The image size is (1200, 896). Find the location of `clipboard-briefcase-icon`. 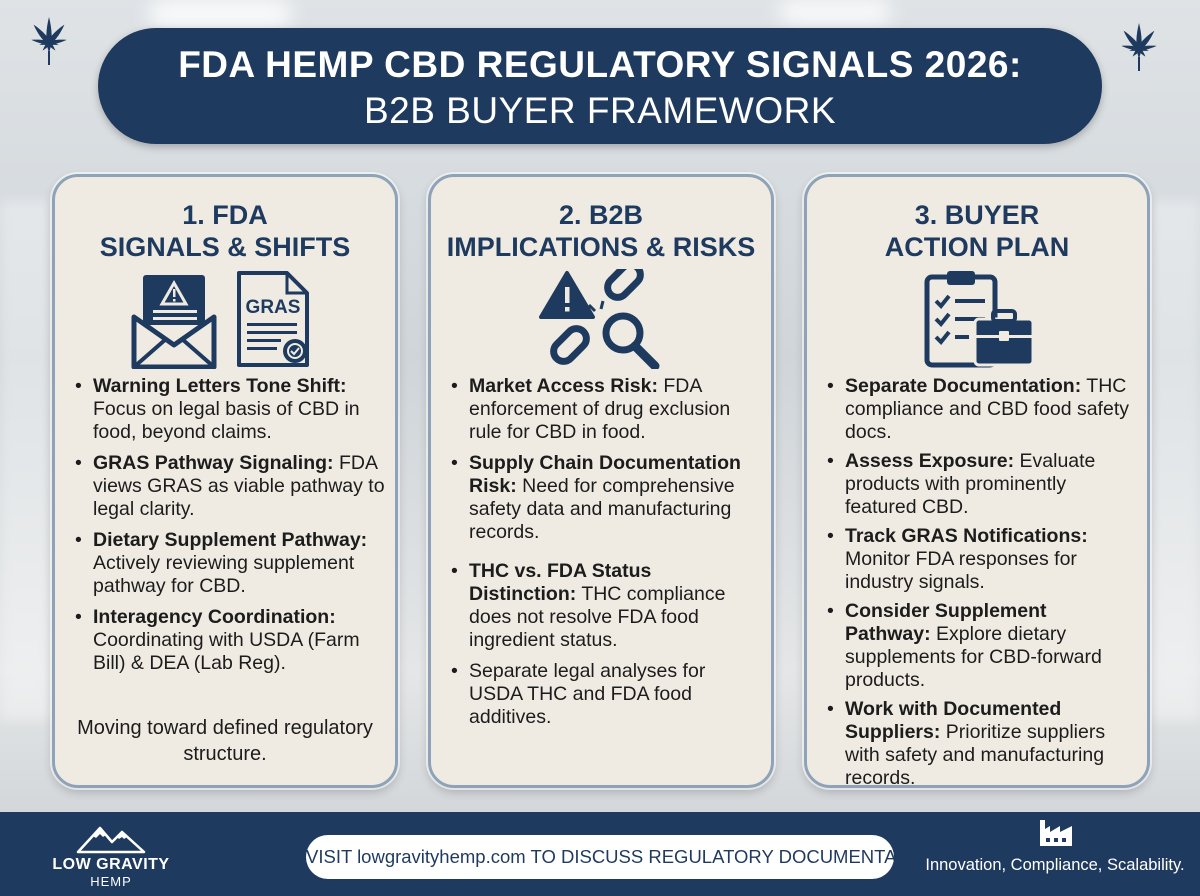

clipboard-briefcase-icon is located at coordinates (979, 319).